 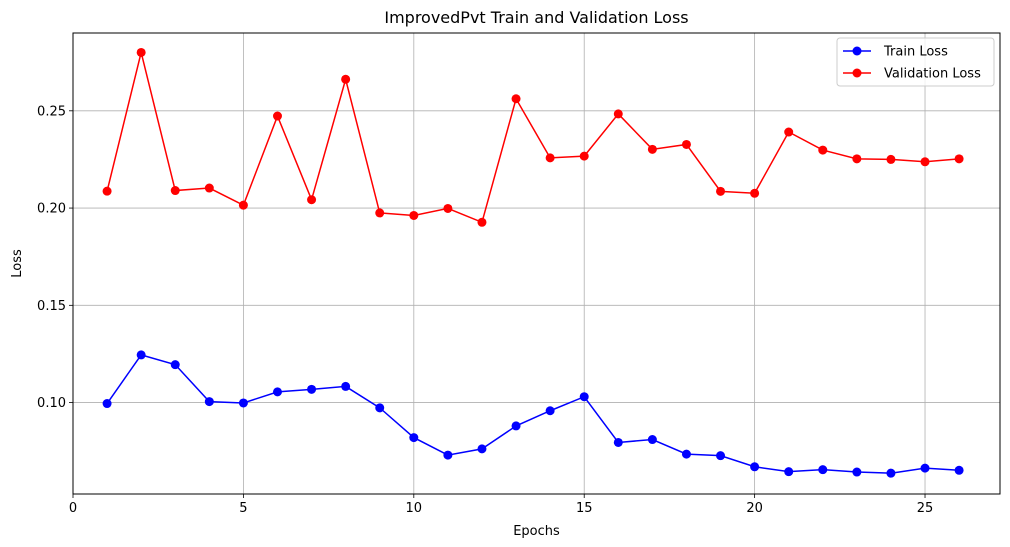 I want to click on x-axis-ticks: 0 5 10 15 20 25, so click(x=501, y=505).